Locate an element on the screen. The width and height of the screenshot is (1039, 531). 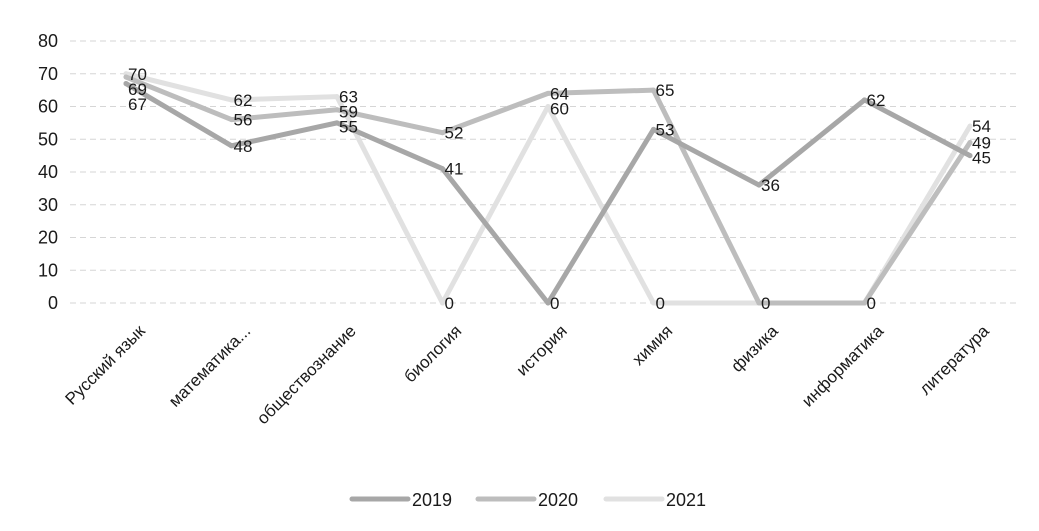
data-label-2020: 56 is located at coordinates (243, 120).